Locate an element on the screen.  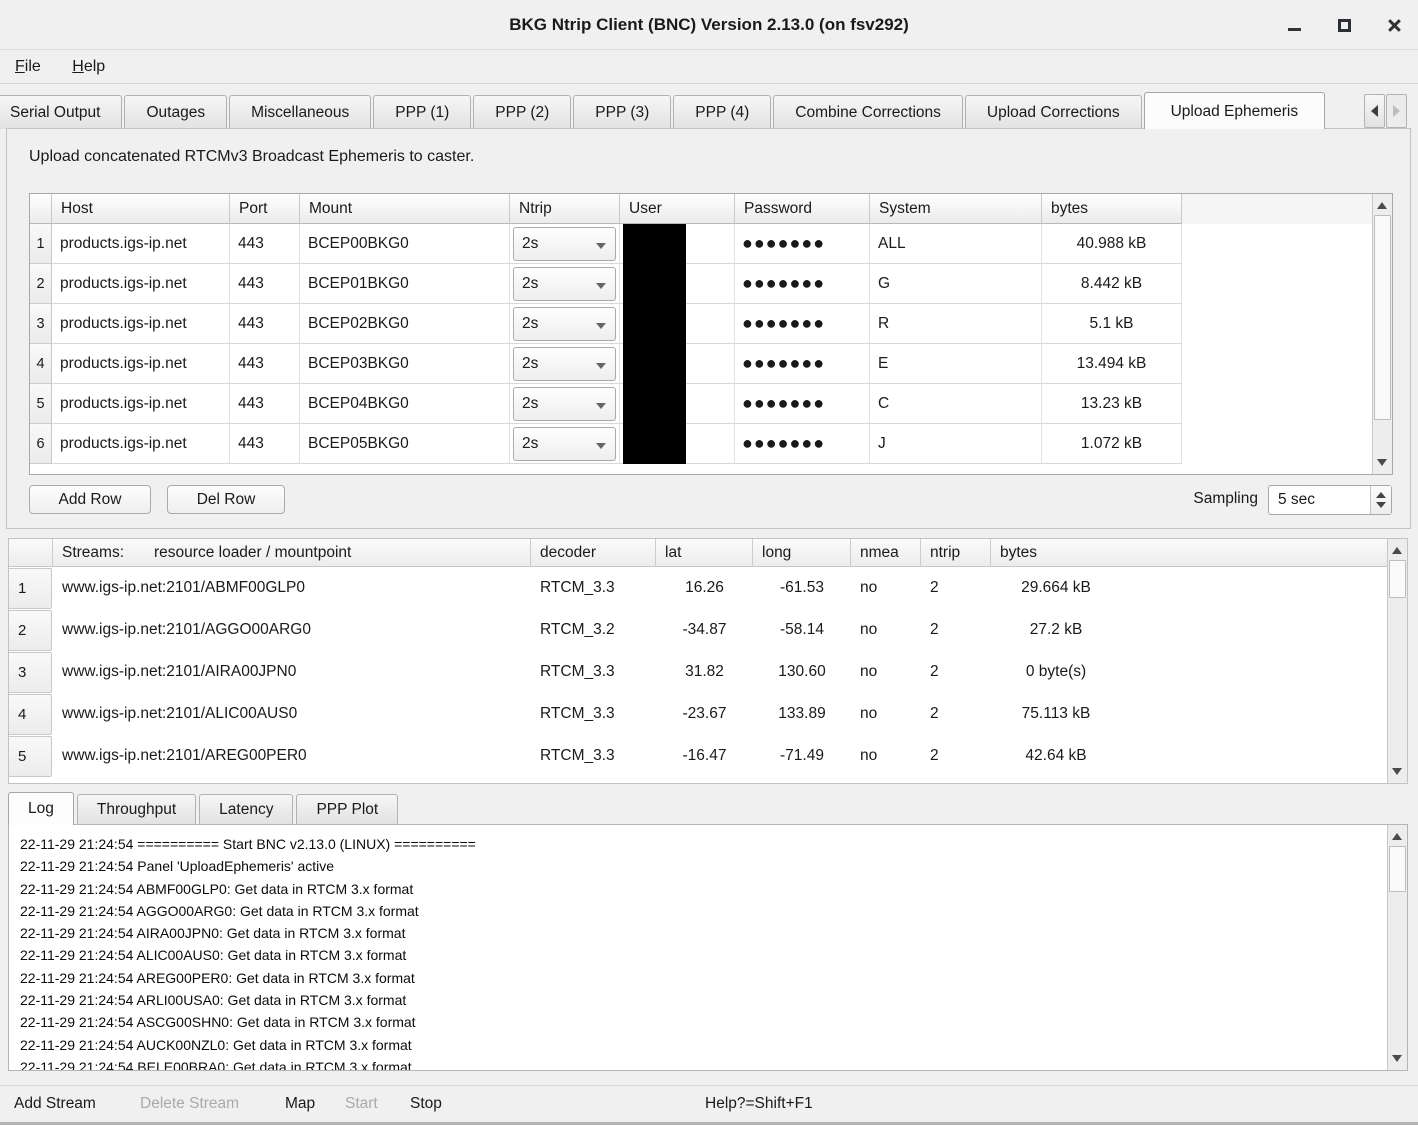
column-header-long: long is located at coordinates (802, 553).